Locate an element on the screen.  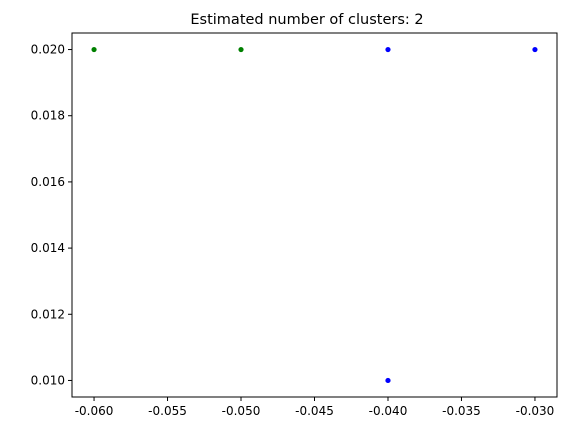
x-tick-label: -0.030 is located at coordinates (535, 411).